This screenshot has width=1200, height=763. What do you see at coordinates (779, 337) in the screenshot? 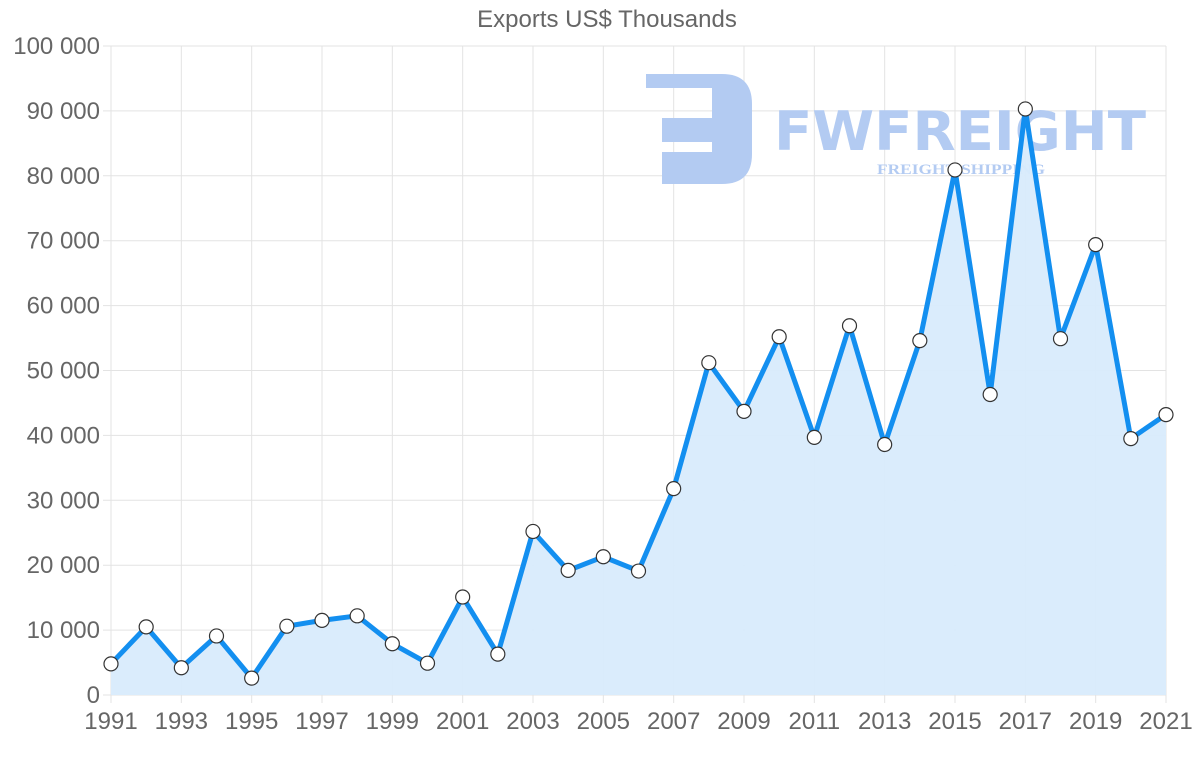
I see `data-point-2010` at bounding box center [779, 337].